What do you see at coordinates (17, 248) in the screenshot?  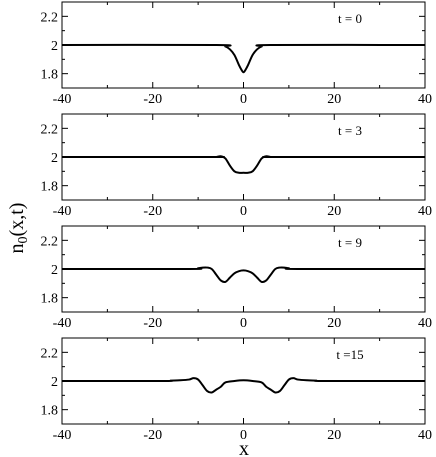 I see `y-axis-label-main: n` at bounding box center [17, 248].